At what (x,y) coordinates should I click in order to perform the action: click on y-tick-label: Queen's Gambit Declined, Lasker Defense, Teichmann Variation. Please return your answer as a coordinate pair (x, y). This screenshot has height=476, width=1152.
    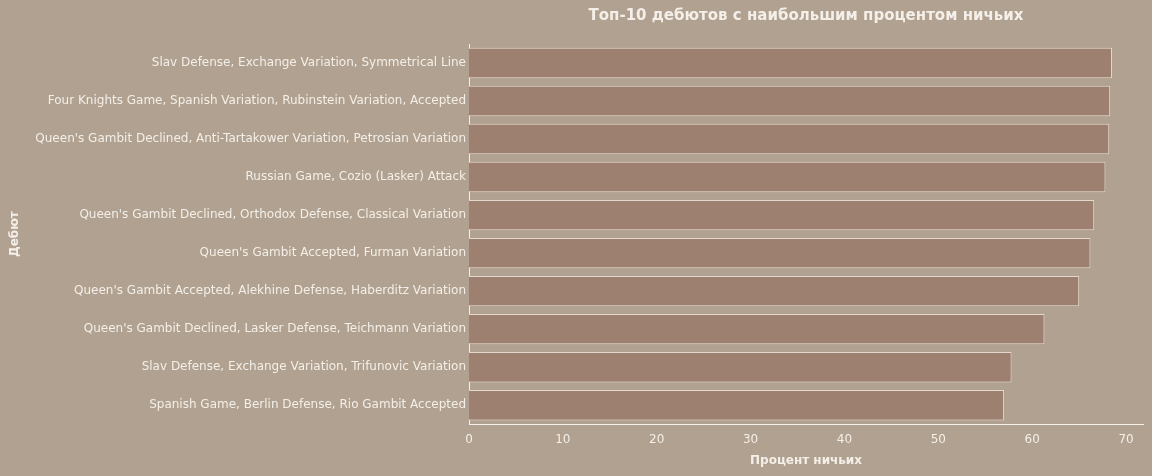
    Looking at the image, I should click on (274, 328).